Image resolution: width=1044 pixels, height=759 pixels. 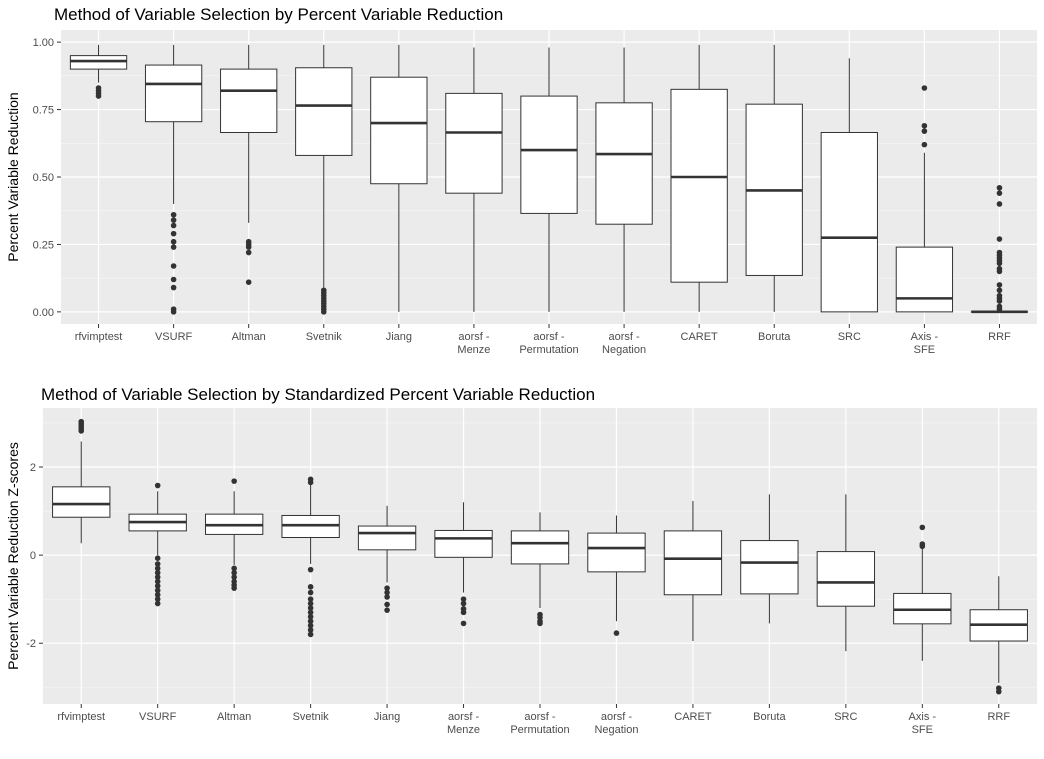 I want to click on chart-1-x-tick-label: SRC, so click(x=849, y=337).